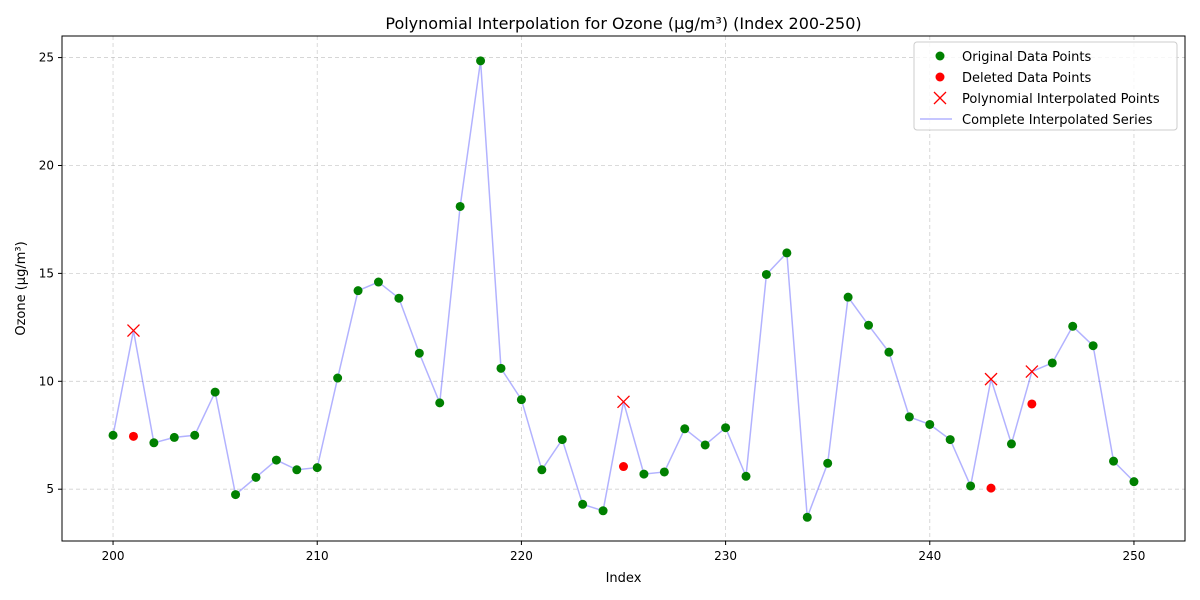  Describe the element at coordinates (940, 77) in the screenshot. I see `legend-marker-deleted` at that location.